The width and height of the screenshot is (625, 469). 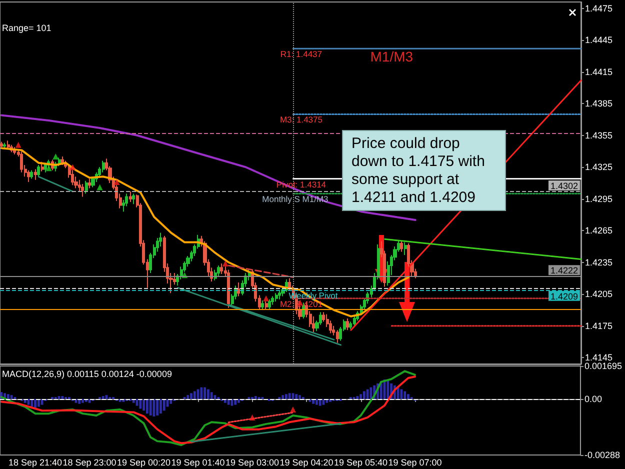 What do you see at coordinates (599, 40) in the screenshot?
I see `y-tick-label: 1.4445` at bounding box center [599, 40].